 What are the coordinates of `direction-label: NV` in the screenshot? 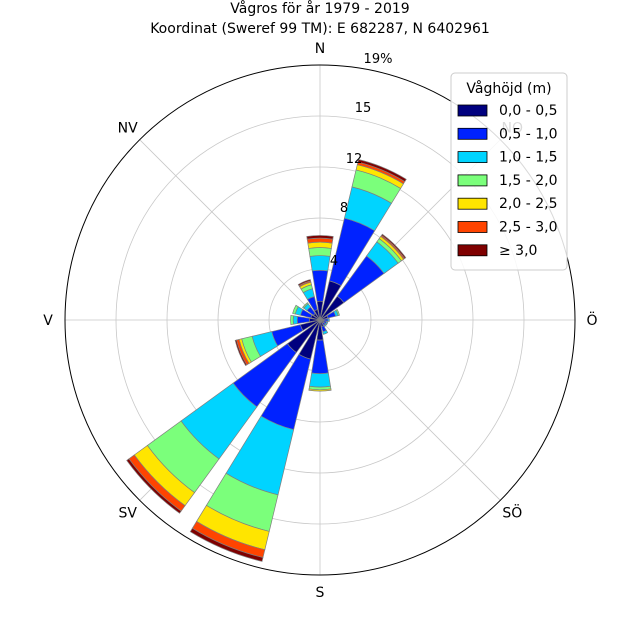 It's located at (128, 129).